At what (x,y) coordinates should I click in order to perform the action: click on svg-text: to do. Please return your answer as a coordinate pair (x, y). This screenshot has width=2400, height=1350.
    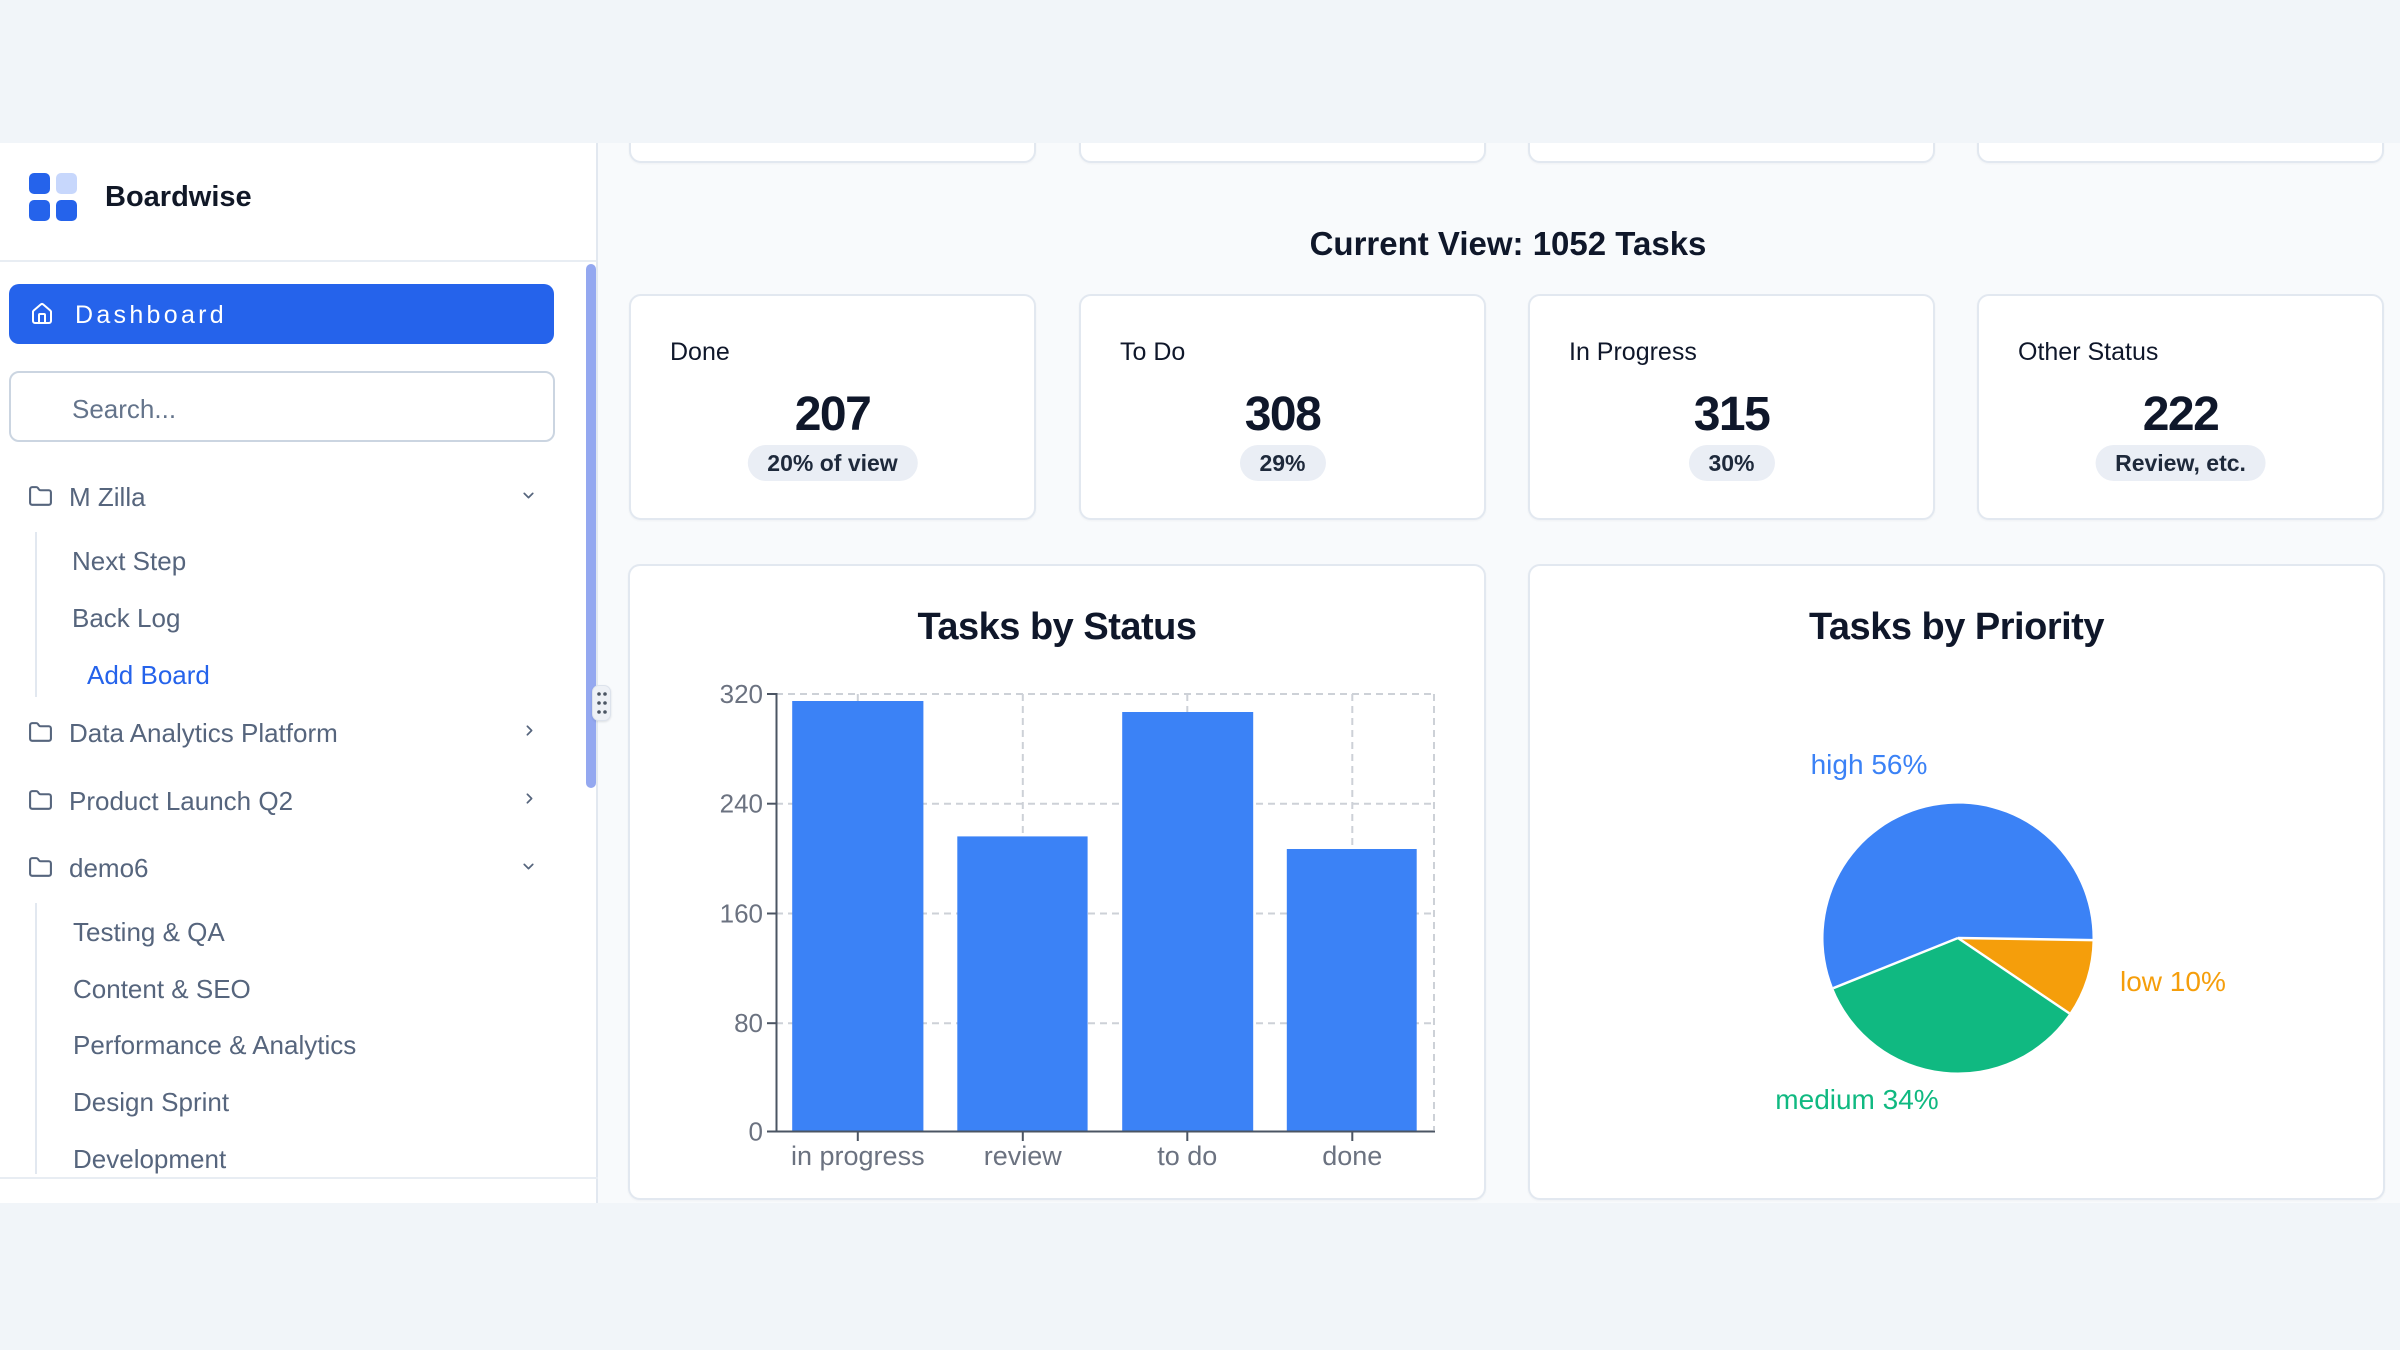
    Looking at the image, I should click on (1187, 1156).